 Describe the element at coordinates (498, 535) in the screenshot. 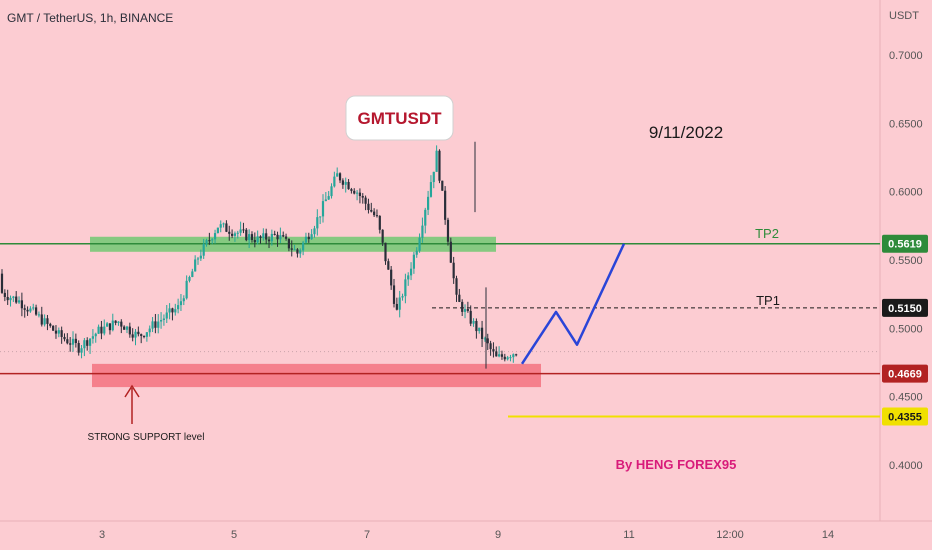

I see `x-tick-label: 9` at that location.